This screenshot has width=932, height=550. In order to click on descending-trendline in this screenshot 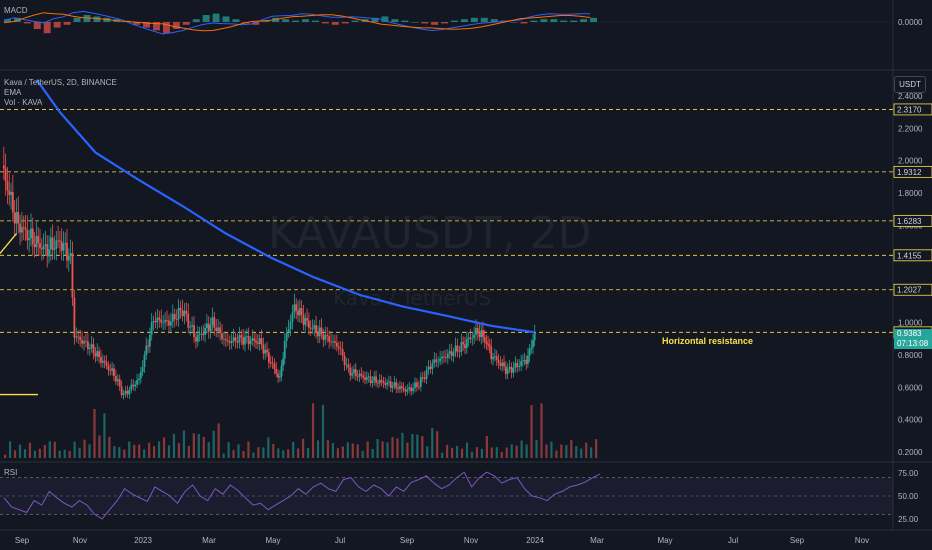, I will do `click(8, 244)`.